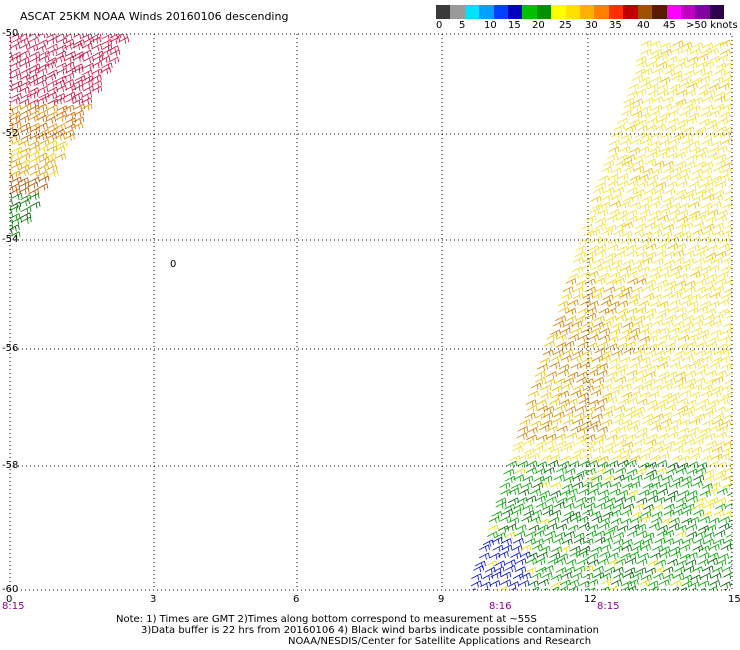 Image resolution: width=740 pixels, height=650 pixels. What do you see at coordinates (591, 25) in the screenshot?
I see `legend-label: 30` at bounding box center [591, 25].